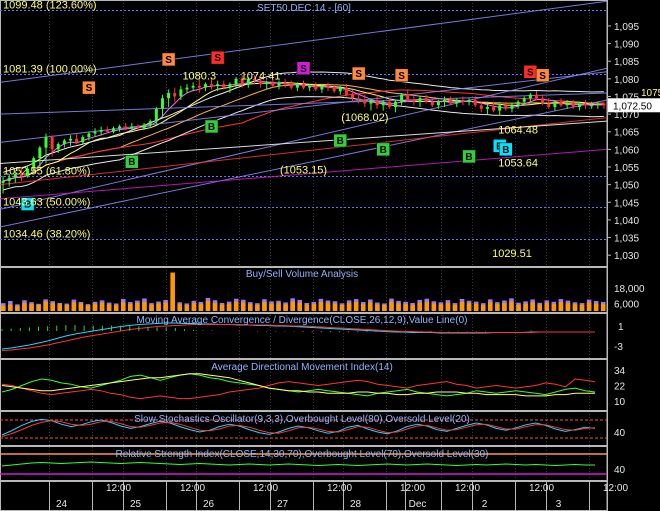 Image resolution: width=660 pixels, height=511 pixels. I want to click on rsi-rsi-line, so click(298, 464).